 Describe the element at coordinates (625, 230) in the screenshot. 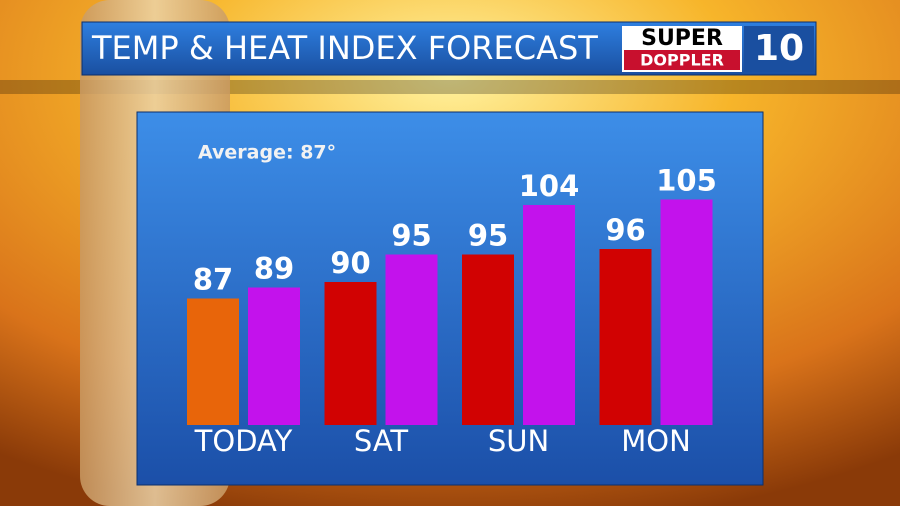

I see `value-label: 96` at that location.